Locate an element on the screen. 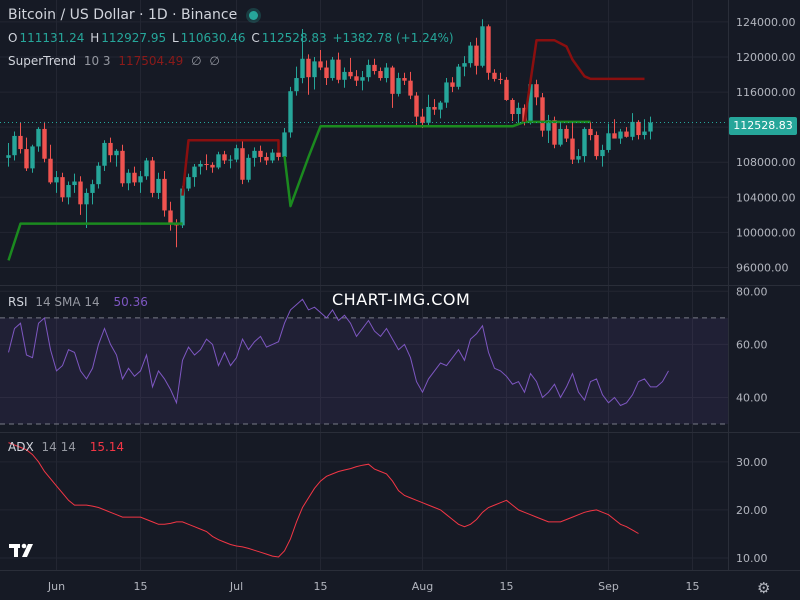 This screenshot has height=600, width=800. high-label: H is located at coordinates (95, 38).